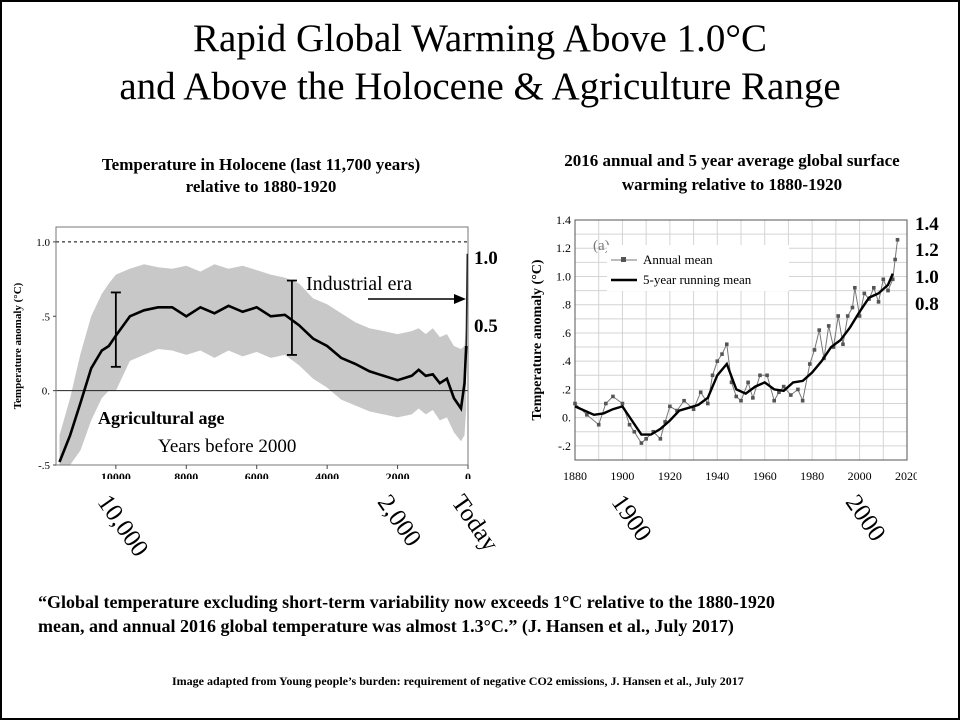 The height and width of the screenshot is (720, 960). Describe the element at coordinates (263, 383) in the screenshot. I see `holocene-temperature-line` at that location.